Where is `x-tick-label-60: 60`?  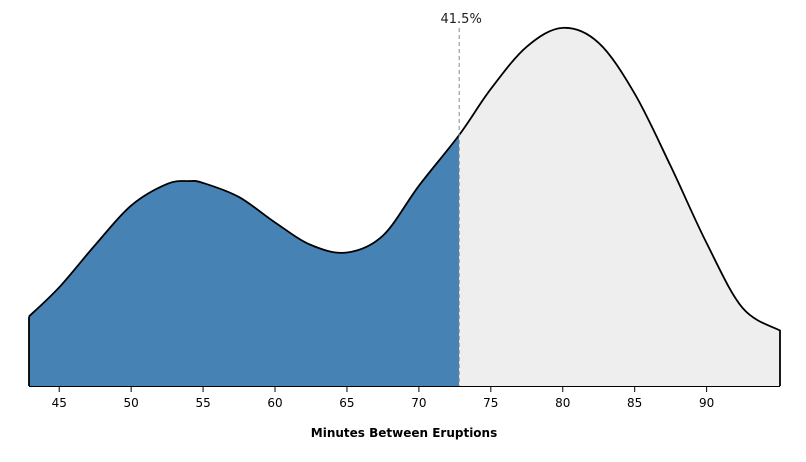 x-tick-label-60: 60 is located at coordinates (274, 403).